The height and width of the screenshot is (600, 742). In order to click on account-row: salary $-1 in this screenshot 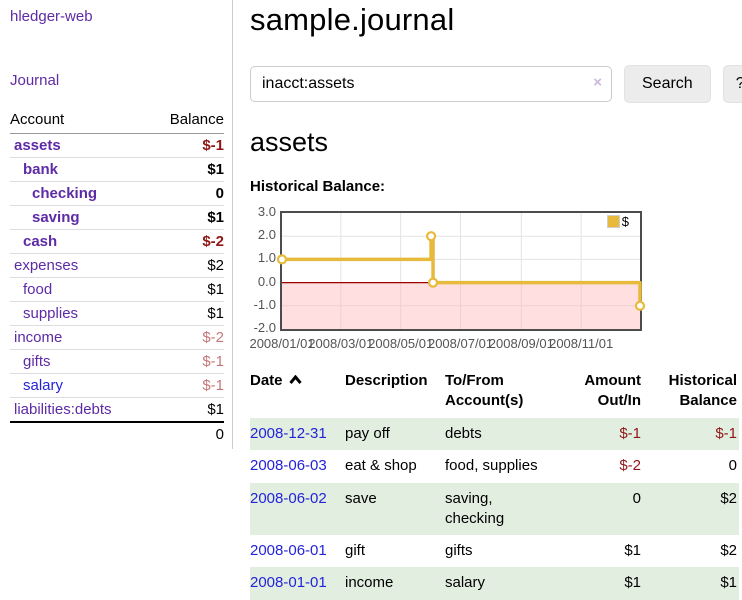, I will do `click(117, 385)`.